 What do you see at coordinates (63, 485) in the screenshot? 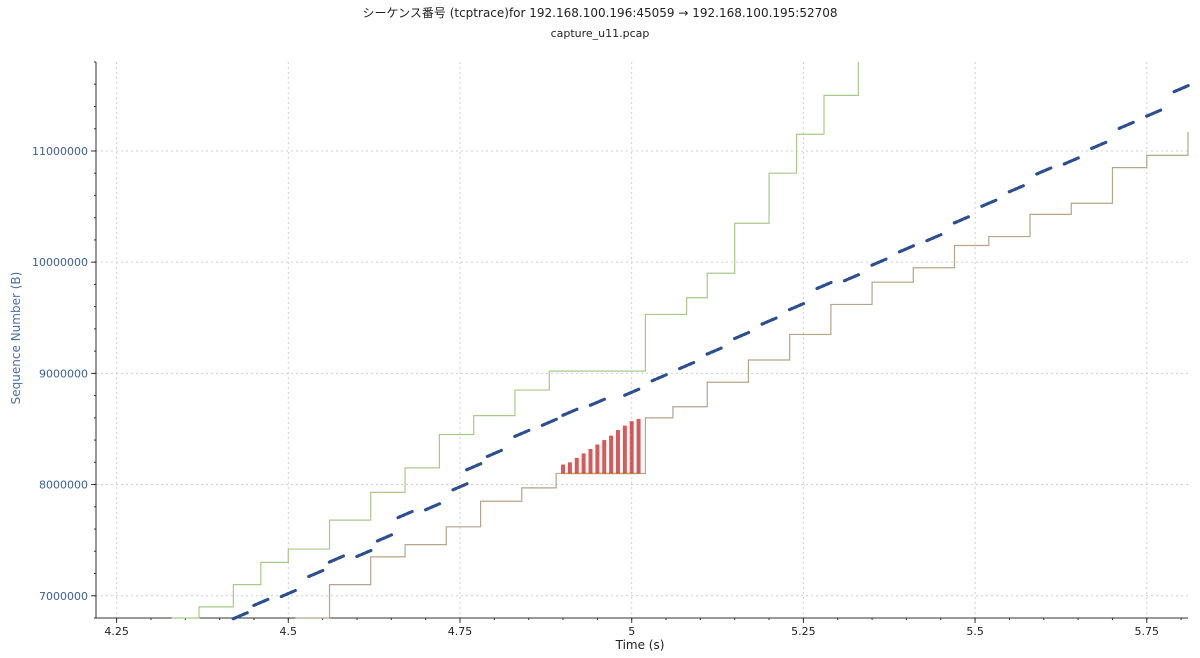
I see `y-tick-label: 8000000` at bounding box center [63, 485].